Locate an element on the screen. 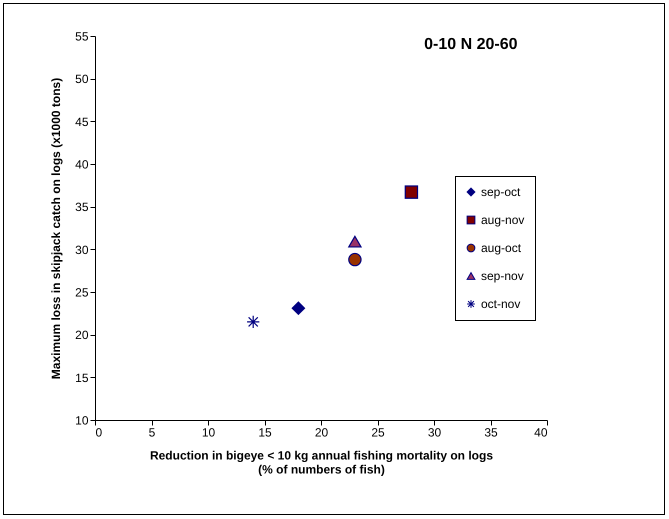 This screenshot has width=669, height=519. x-tick-label: 20 is located at coordinates (321, 433).